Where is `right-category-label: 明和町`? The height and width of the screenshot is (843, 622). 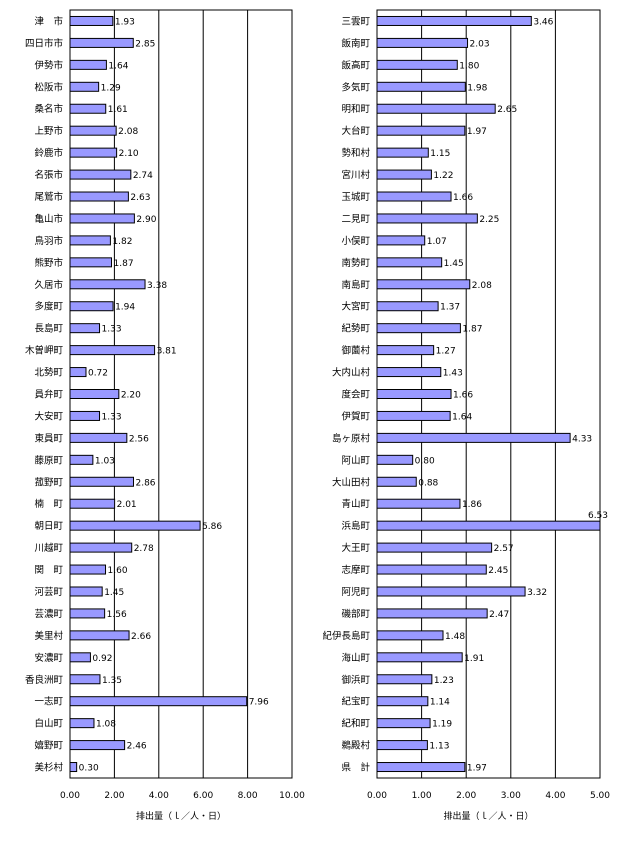
right-category-label: 明和町 is located at coordinates (355, 109).